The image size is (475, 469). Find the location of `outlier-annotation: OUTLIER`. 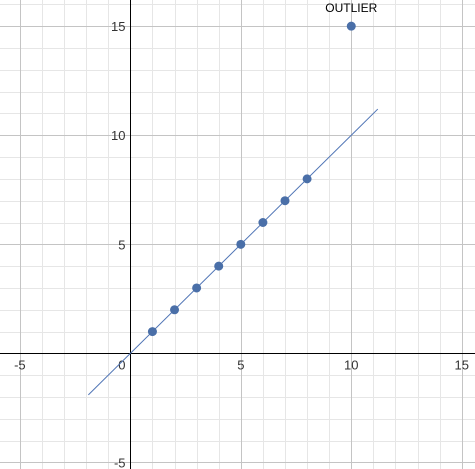

outlier-annotation: OUTLIER is located at coordinates (351, 8).